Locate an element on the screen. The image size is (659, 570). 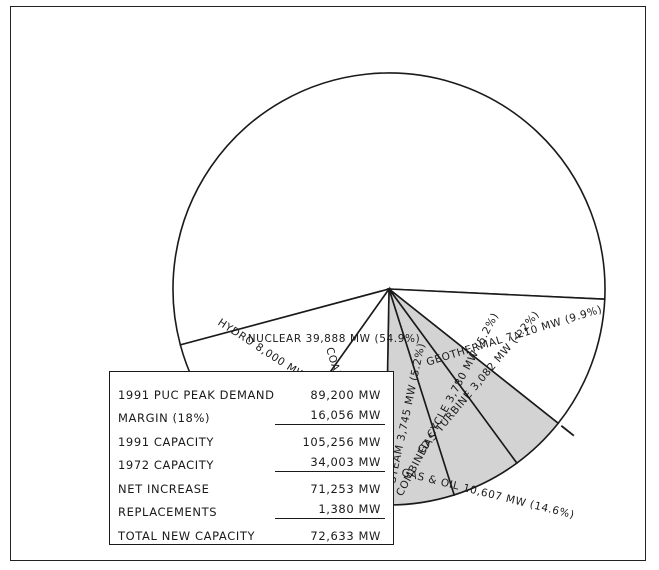
slice-label: NUCLEAR 39,888 MW (54.9%) is located at coordinates (334, 339).